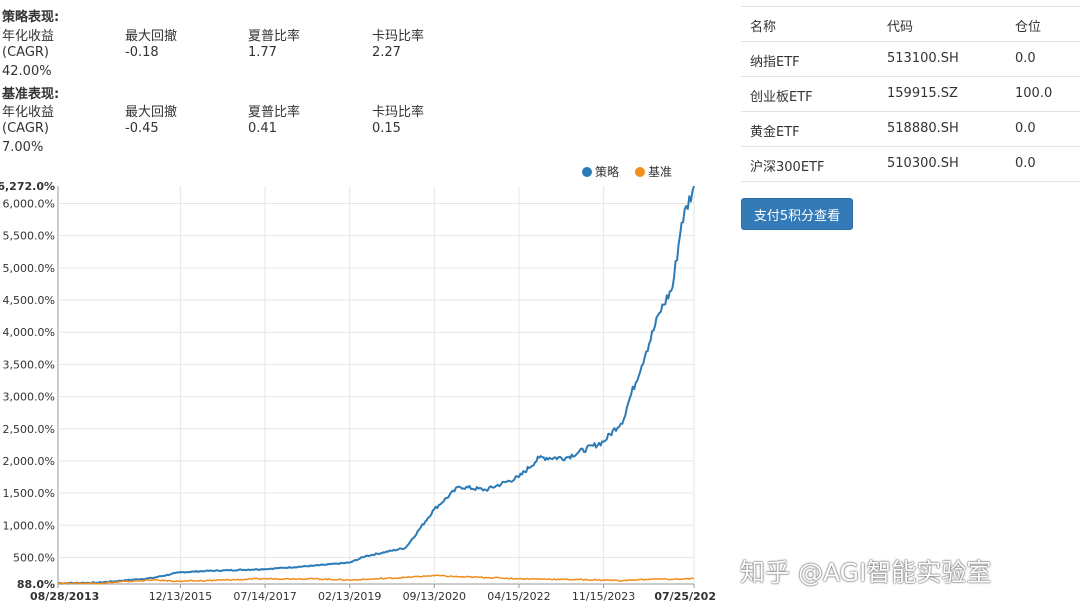 This screenshot has height=611, width=1080. Describe the element at coordinates (31, 17) in the screenshot. I see `strategy-title: 策略表现:` at that location.